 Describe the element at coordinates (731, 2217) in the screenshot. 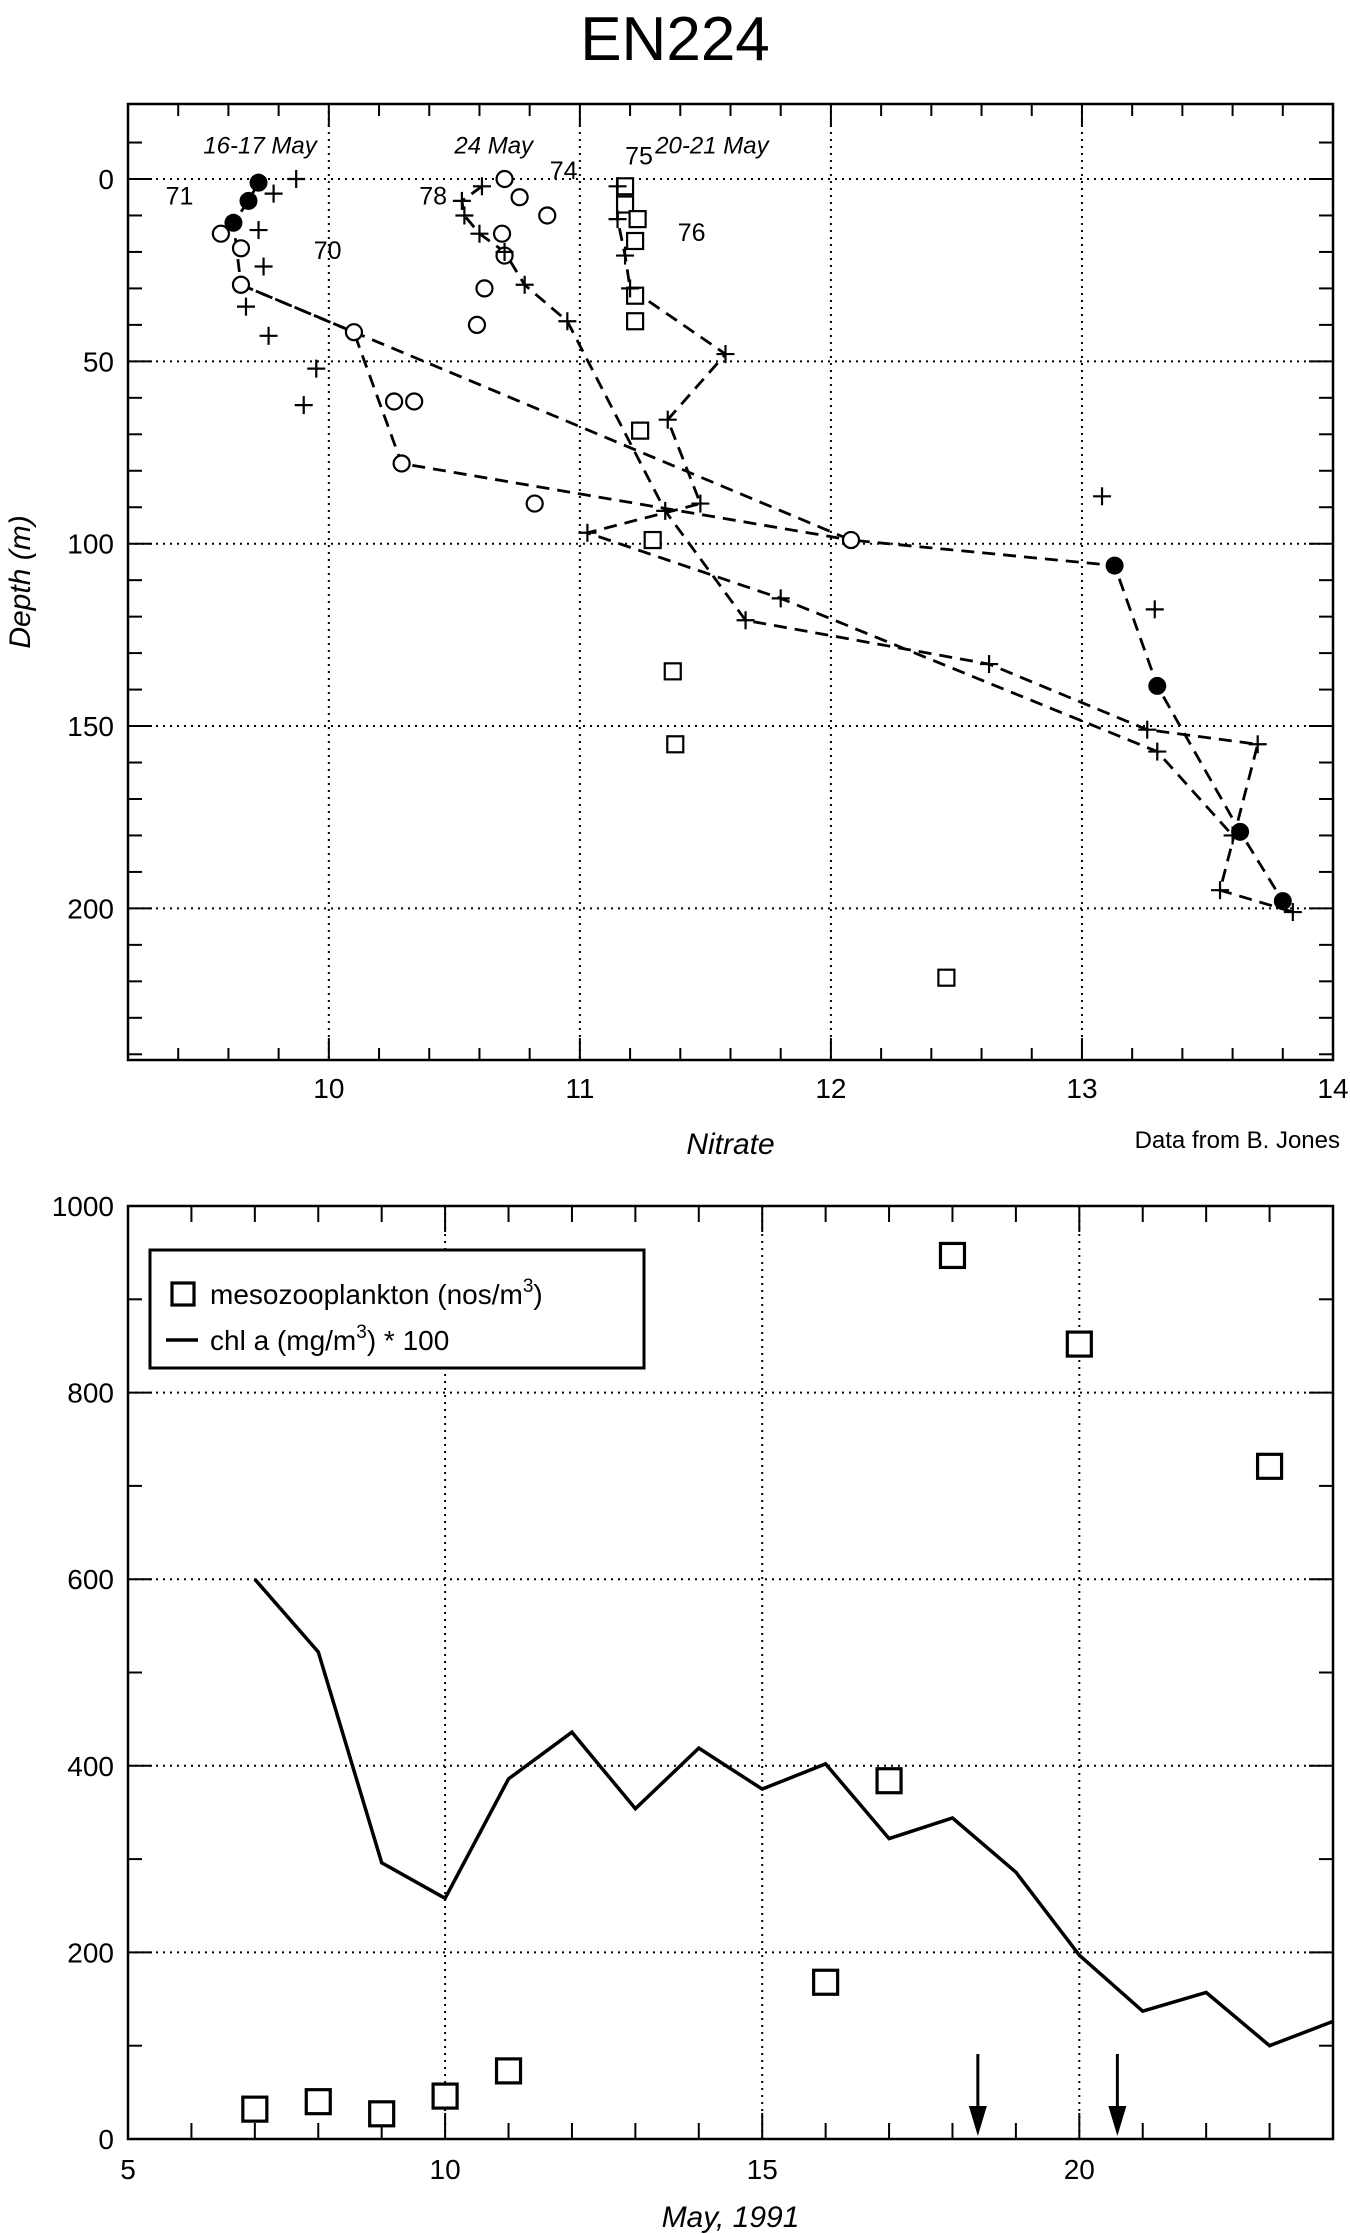

I see `x-axis-label: May, 1991` at that location.